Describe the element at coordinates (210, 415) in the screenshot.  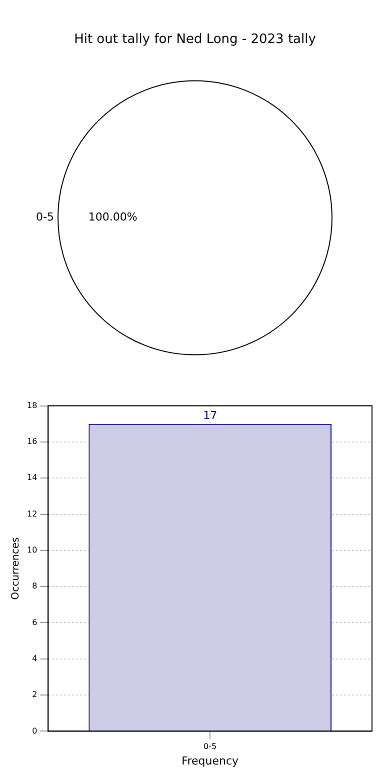
I see `data-label: 17` at that location.